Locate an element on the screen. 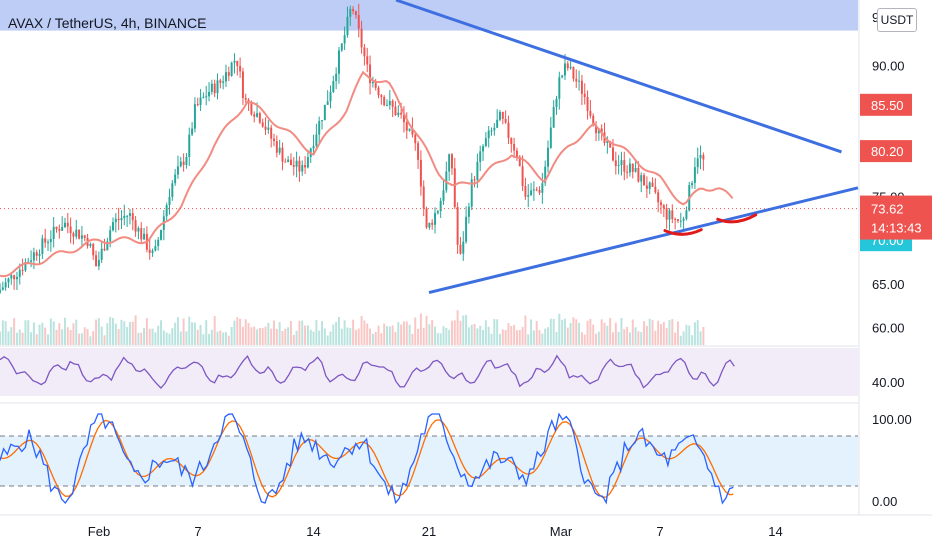 The width and height of the screenshot is (932, 550). currency-button: USDT is located at coordinates (897, 20).